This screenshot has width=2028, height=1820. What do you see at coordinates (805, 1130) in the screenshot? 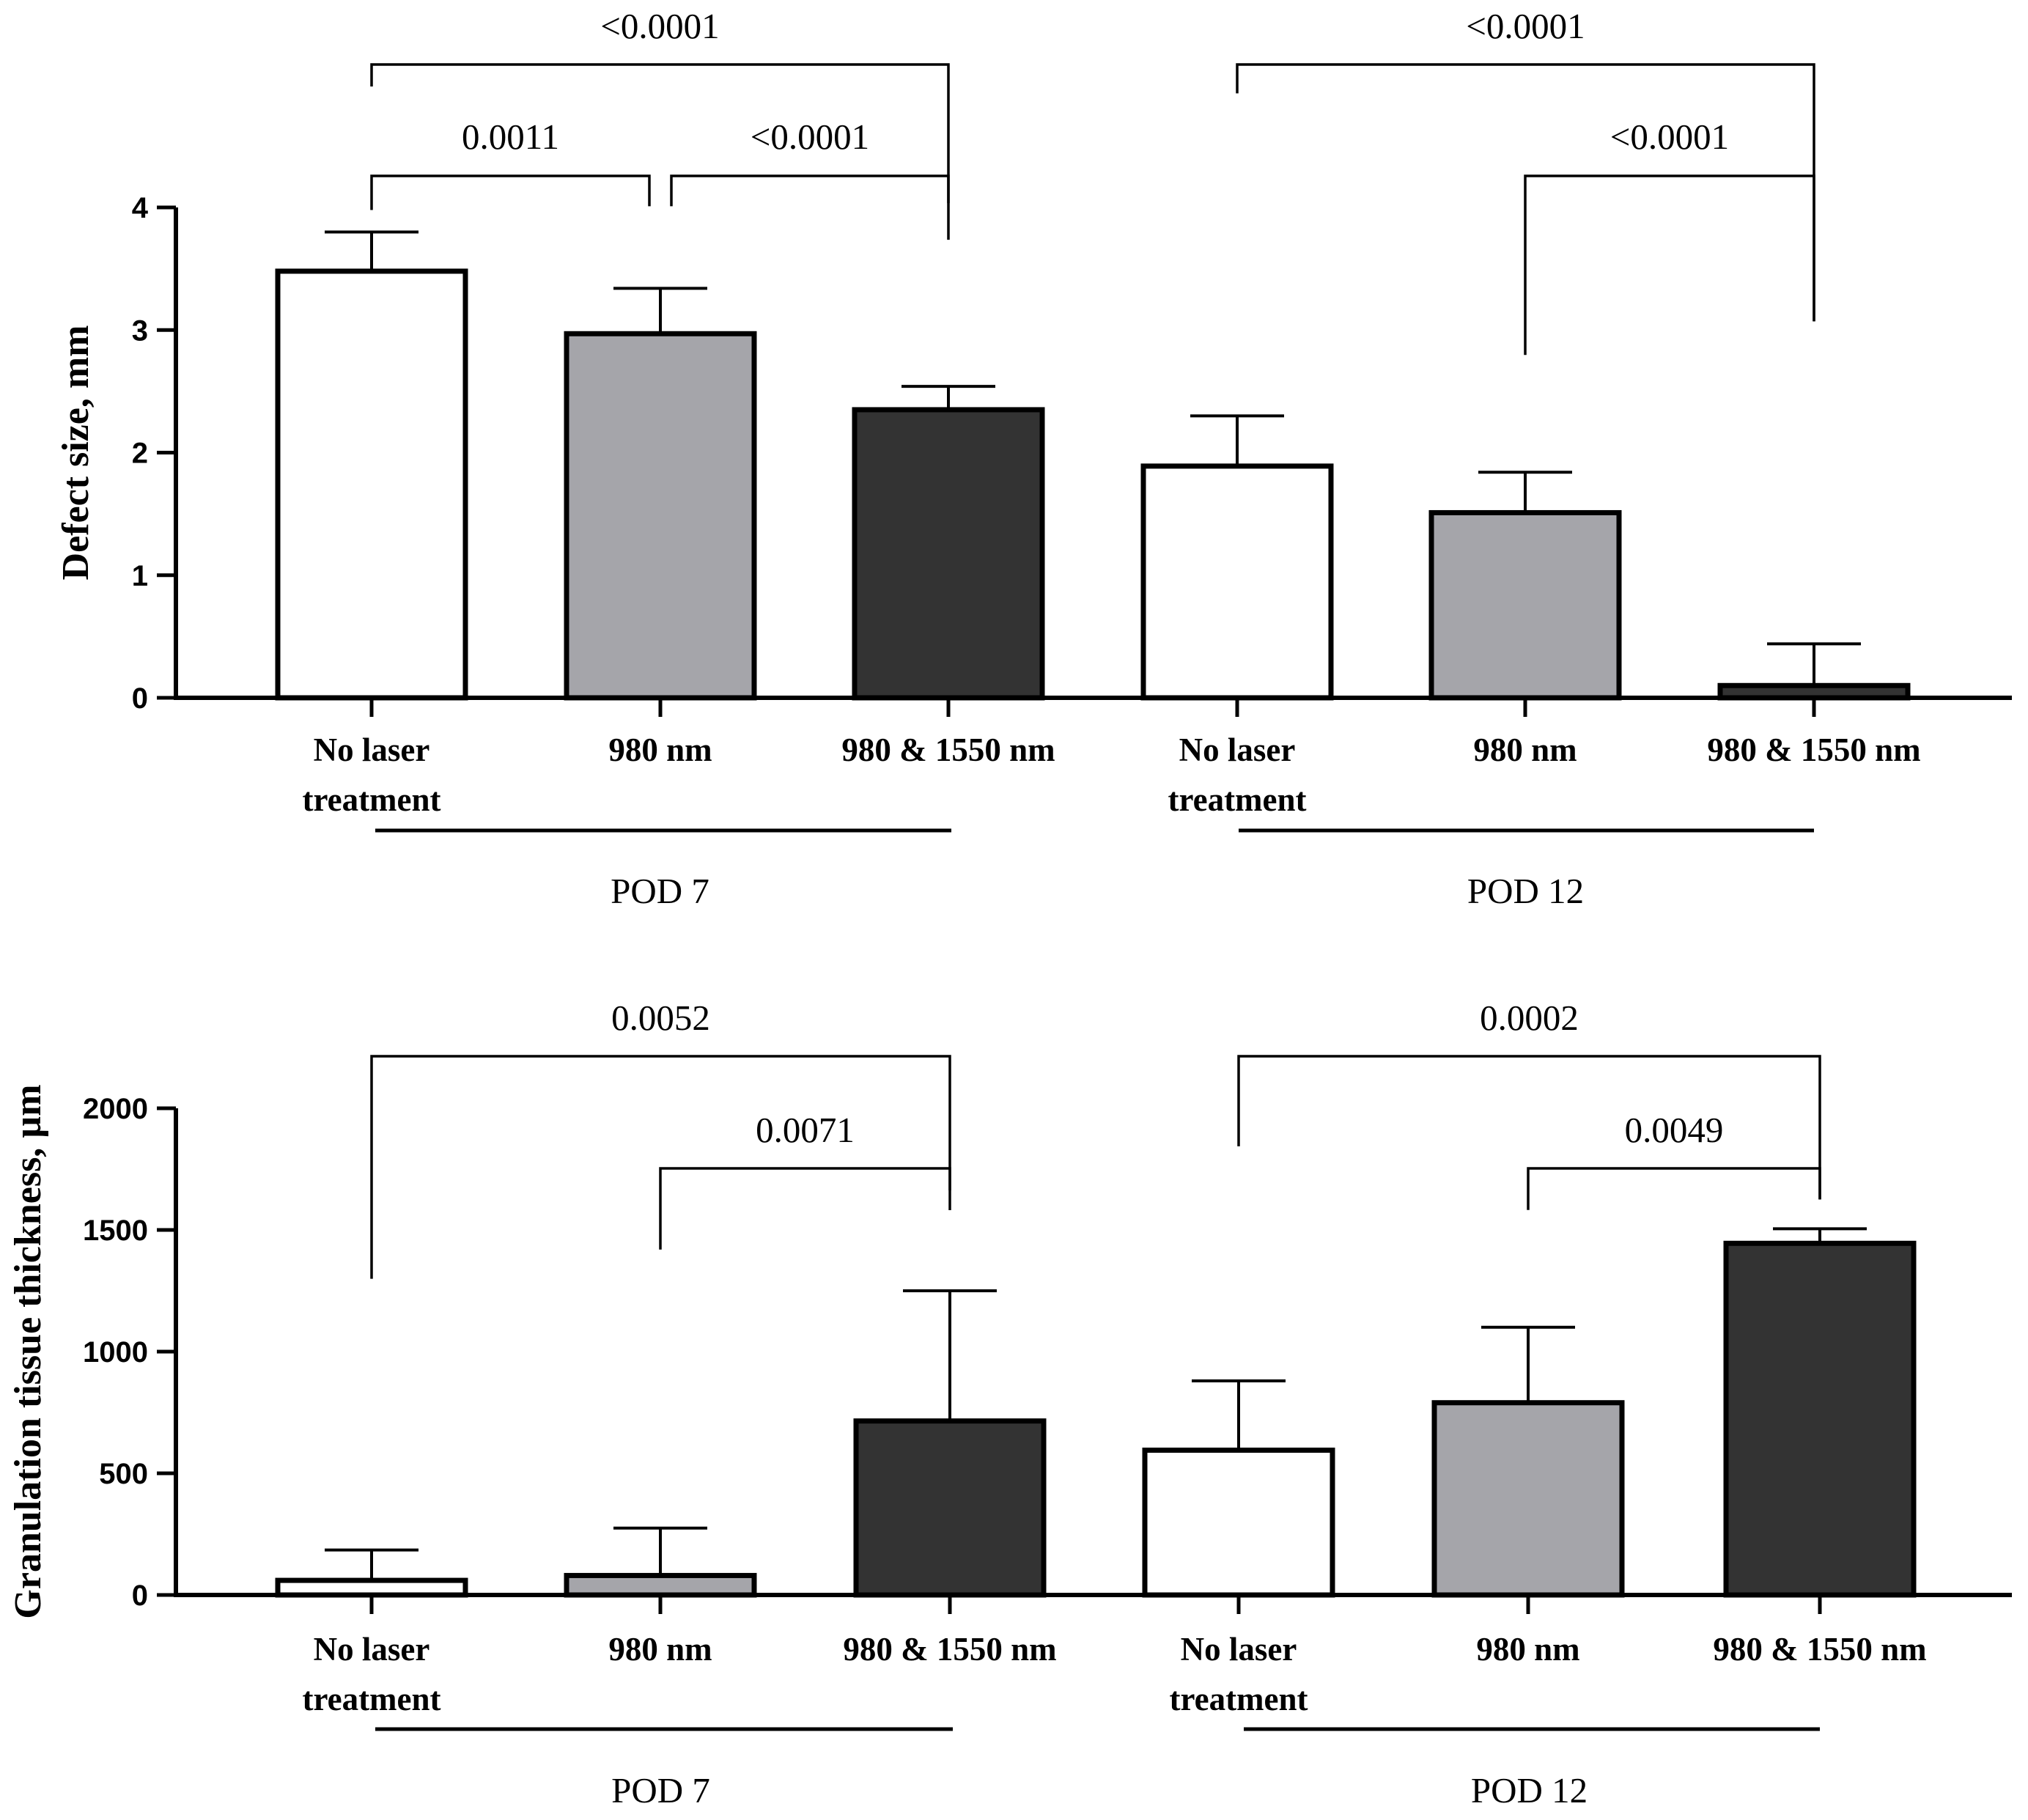
I see `p-value-label: 0.0071` at bounding box center [805, 1130].